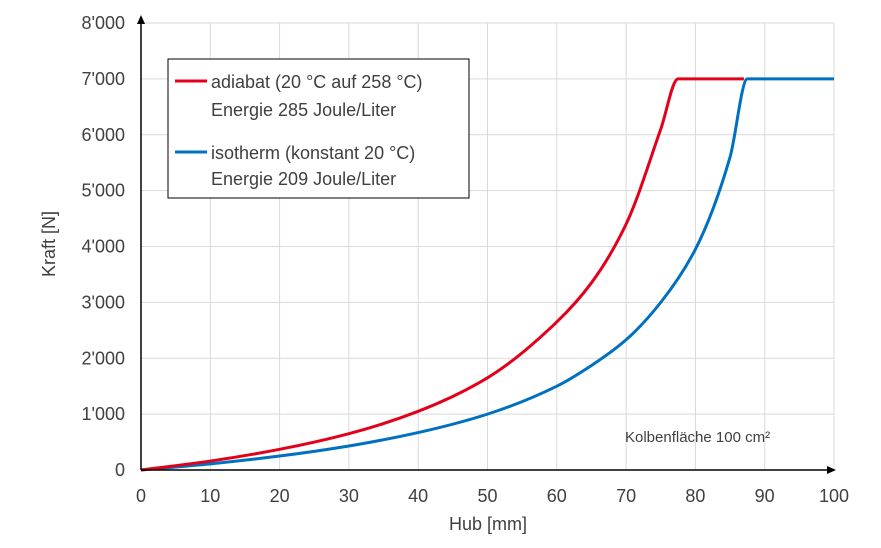 This screenshot has width=881, height=548. I want to click on y-tick-label: 7'000, so click(103, 79).